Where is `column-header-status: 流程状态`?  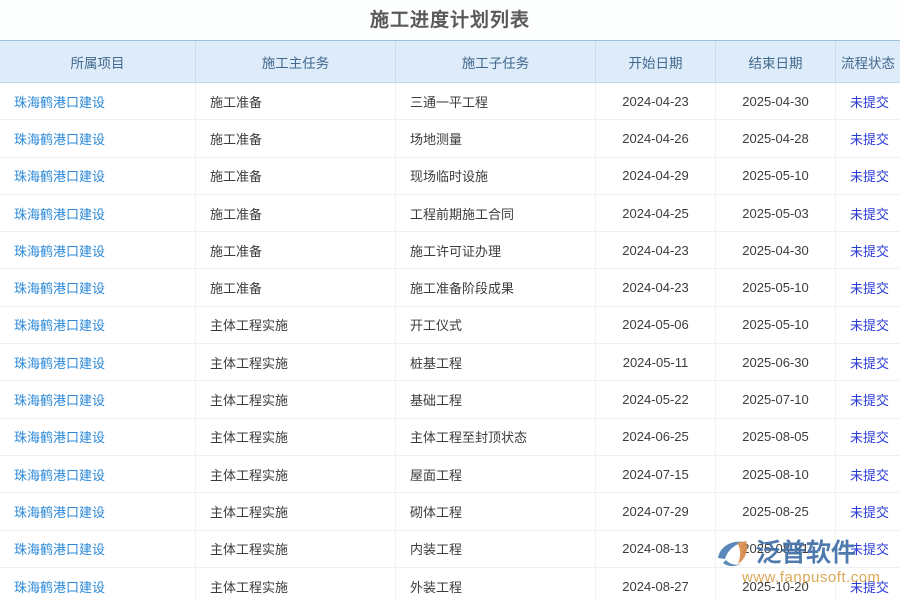
column-header-status: 流程状态 is located at coordinates (868, 63).